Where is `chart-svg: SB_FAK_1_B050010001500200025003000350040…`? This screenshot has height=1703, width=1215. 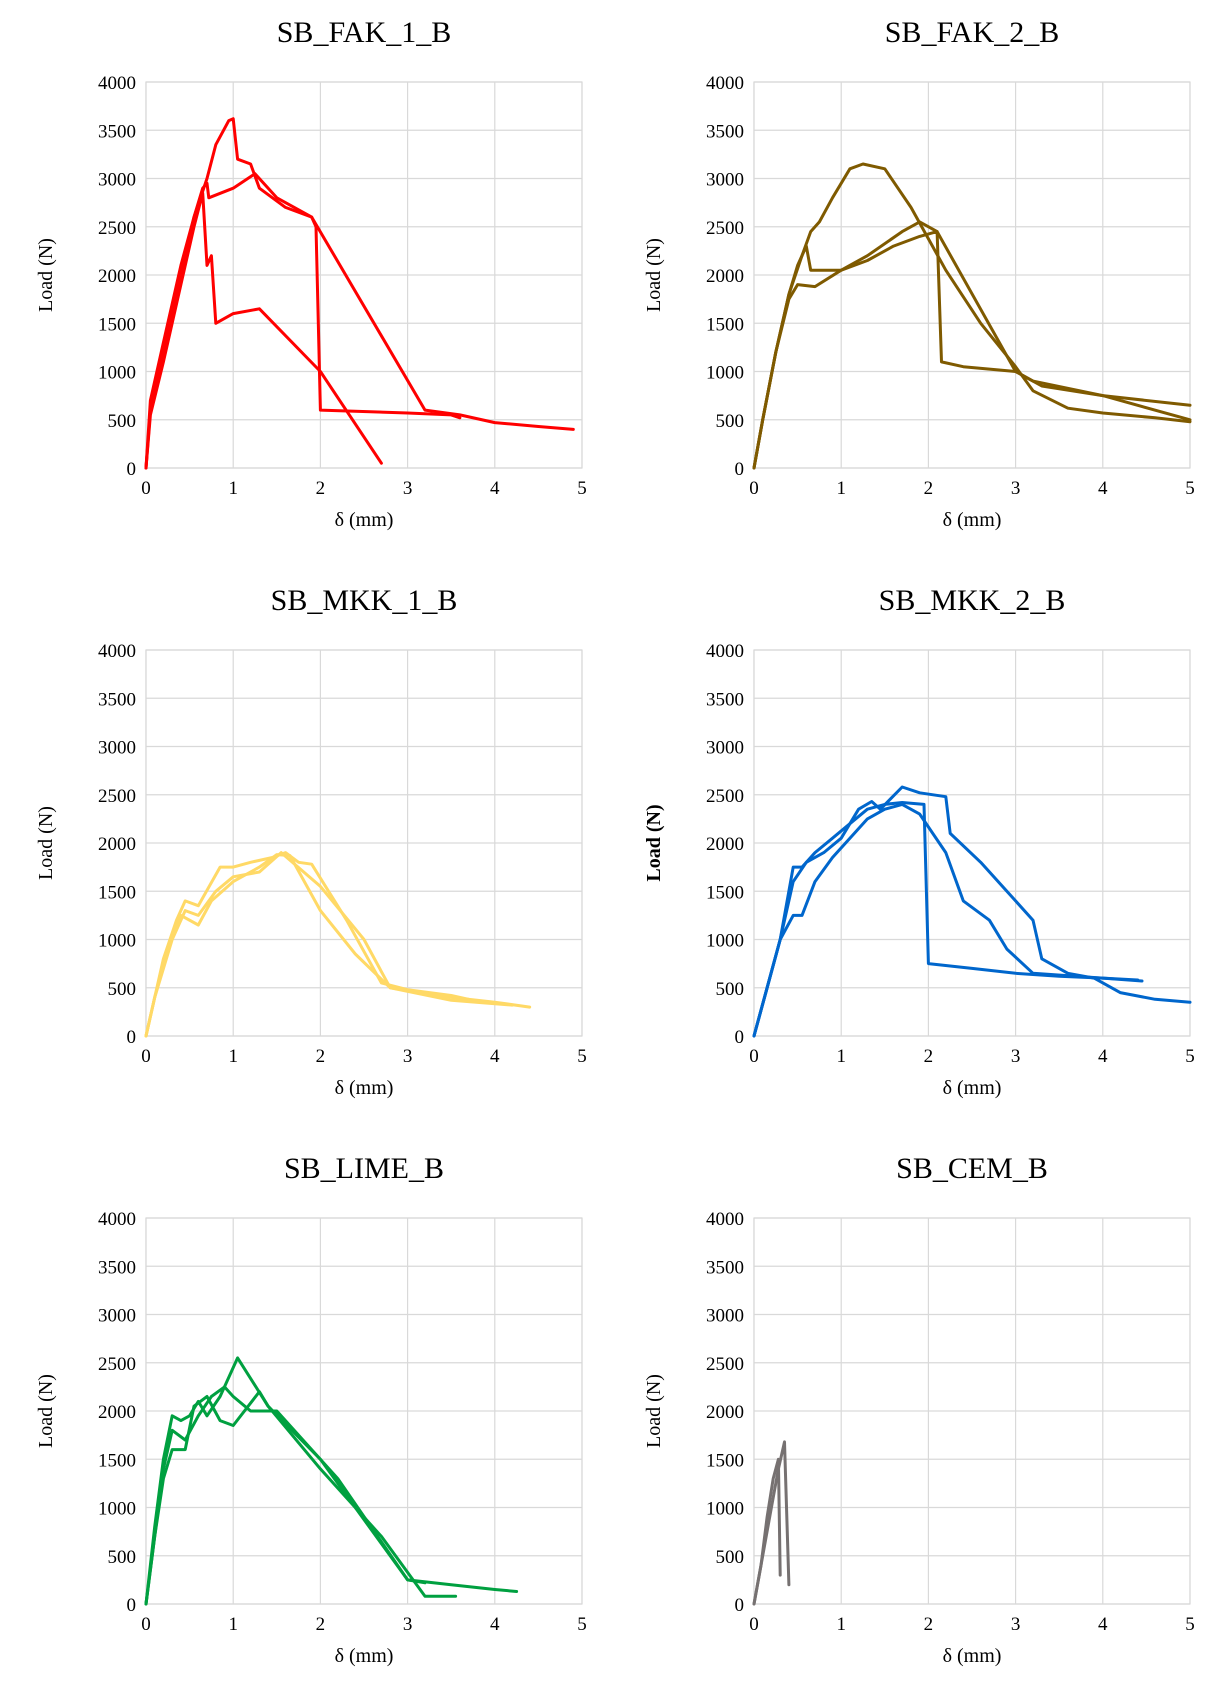 chart-svg: SB_FAK_1_B050010001500200025003000350040… is located at coordinates (311, 273).